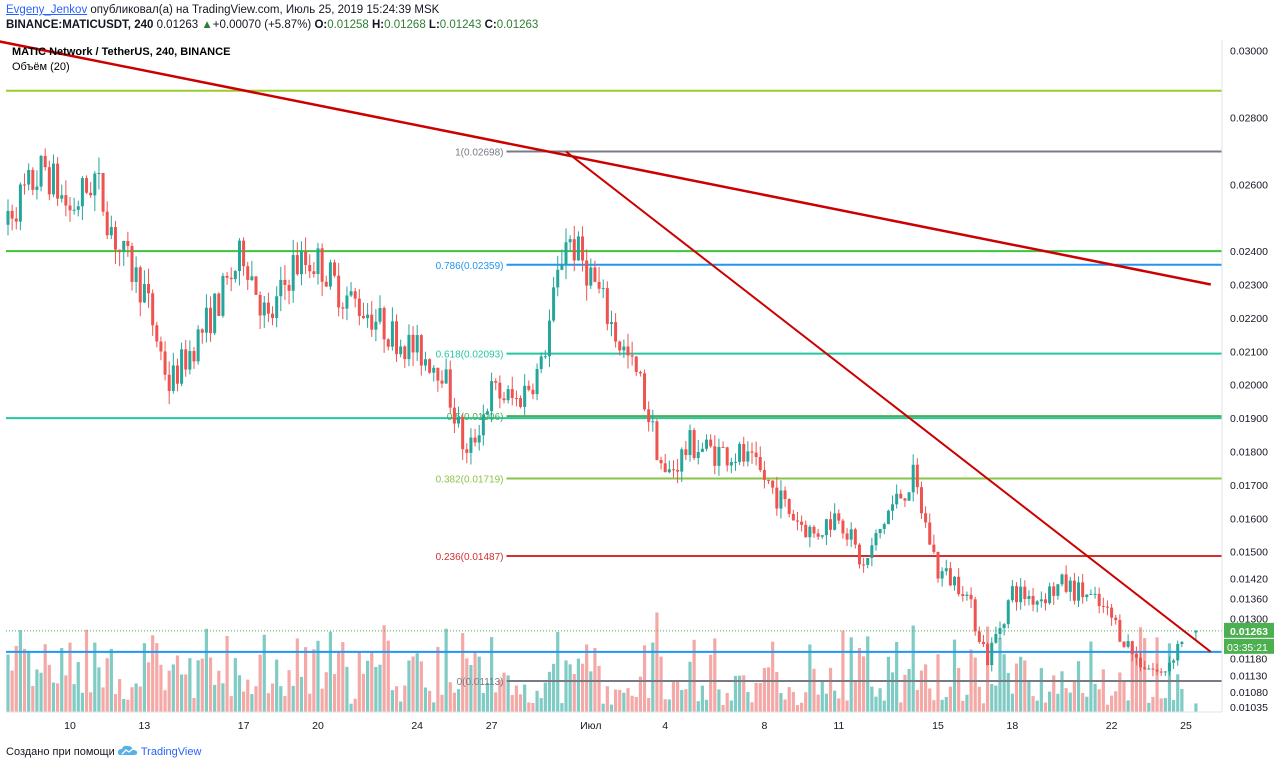  I want to click on author-link: Evgeny_Jenkov, so click(47, 10).